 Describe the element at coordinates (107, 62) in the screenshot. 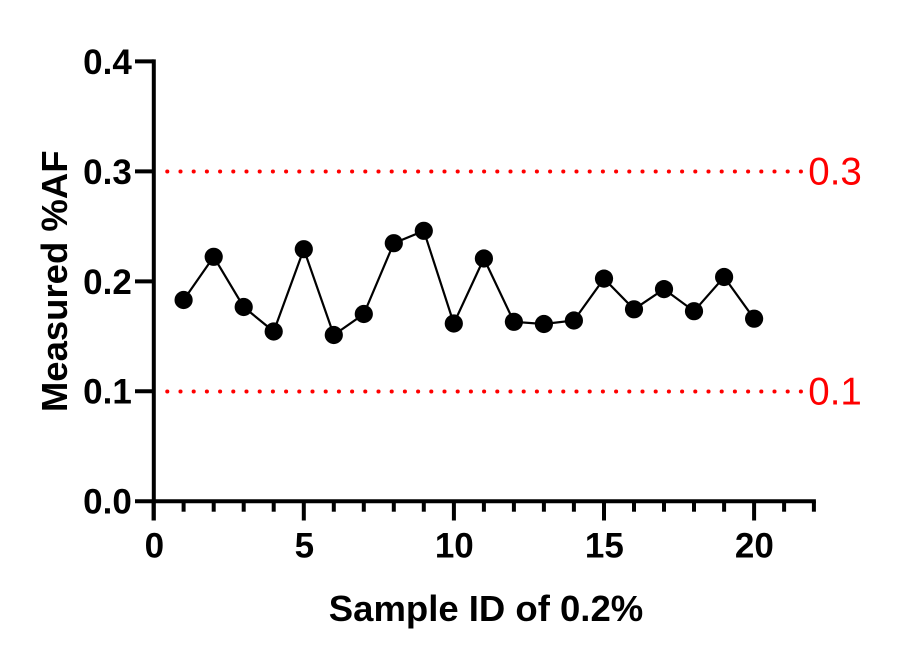

I see `svg-text: 0.4` at that location.